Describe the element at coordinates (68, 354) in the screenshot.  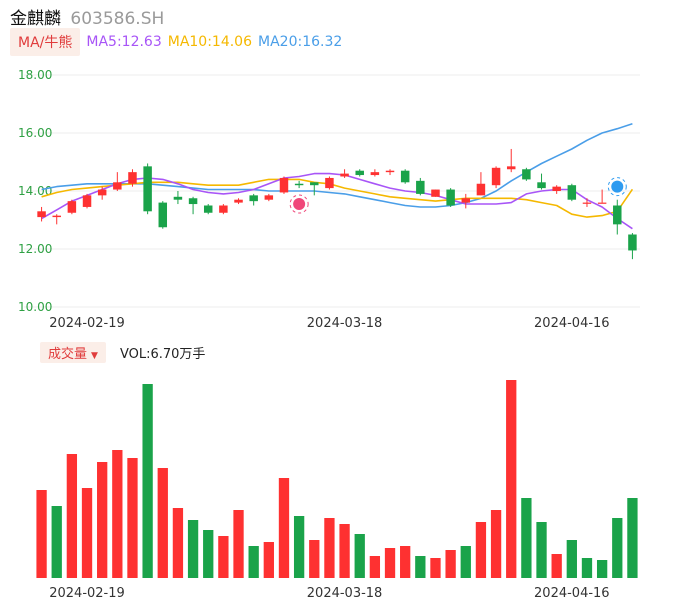
I see `volume-indicator-label: 成交量` at that location.